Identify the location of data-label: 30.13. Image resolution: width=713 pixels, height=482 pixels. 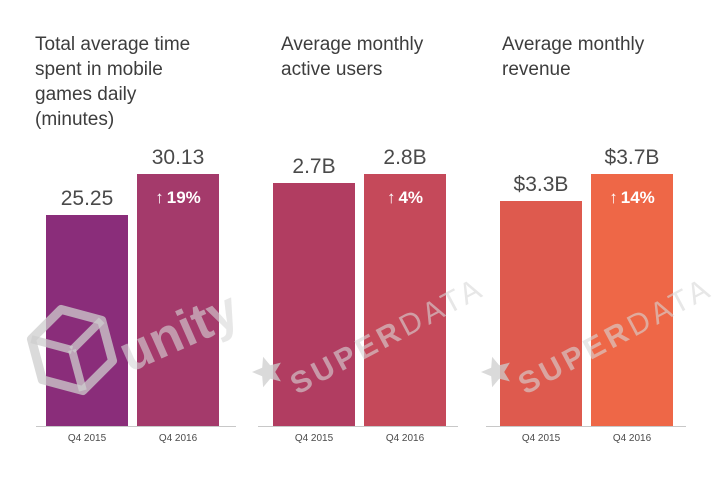
(178, 157).